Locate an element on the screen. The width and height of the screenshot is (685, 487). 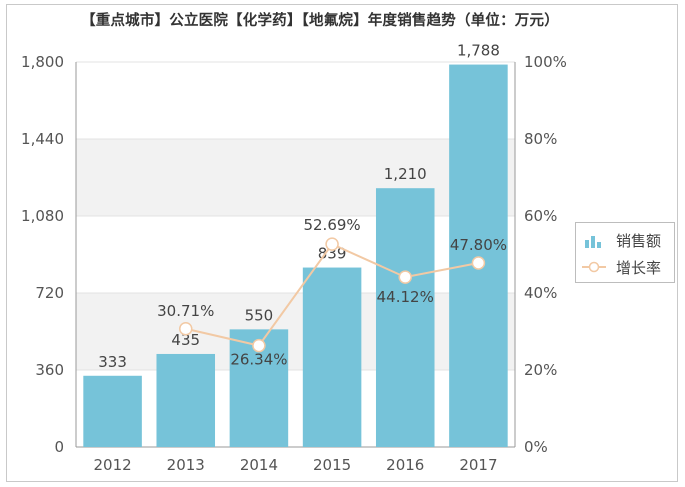
y-tick-label-right: 60% is located at coordinates (540, 216).